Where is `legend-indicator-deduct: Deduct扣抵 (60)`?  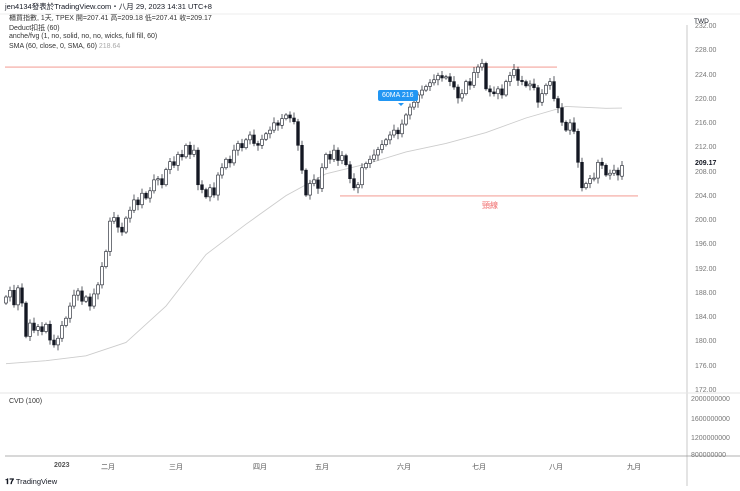 legend-indicator-deduct: Deduct扣抵 (60) is located at coordinates (34, 28).